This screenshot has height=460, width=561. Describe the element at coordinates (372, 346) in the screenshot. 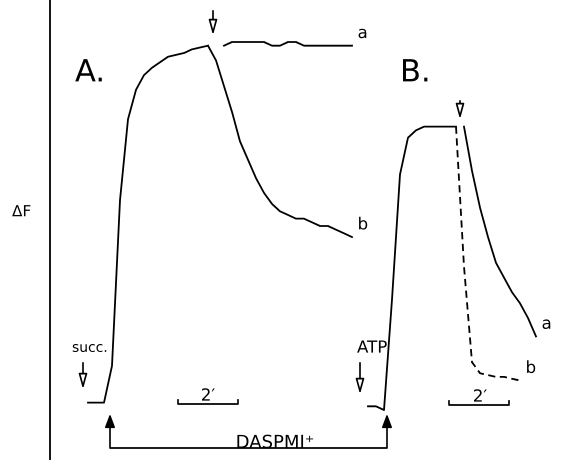

I see `annotation: ATP` at that location.